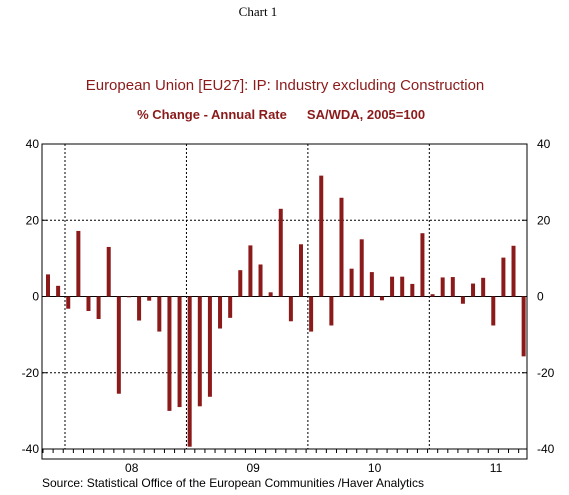 This screenshot has height=495, width=569. What do you see at coordinates (375, 468) in the screenshot?
I see `x-tick-label: 10` at bounding box center [375, 468].